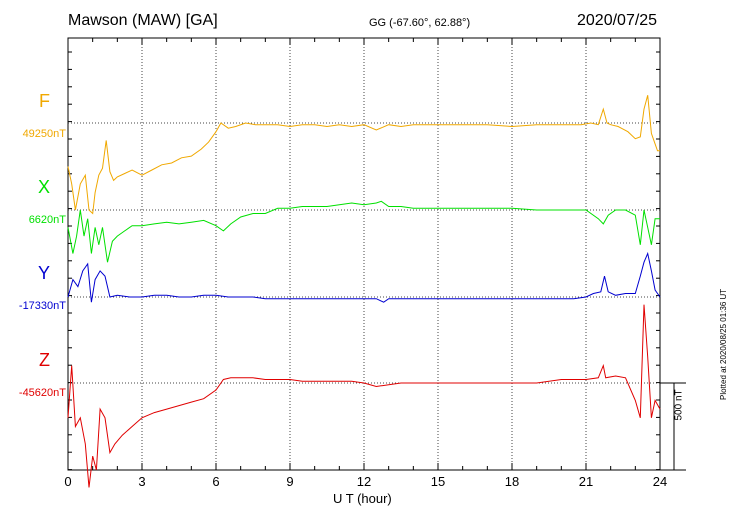 The image size is (730, 520). Describe the element at coordinates (43, 273) in the screenshot. I see `series-name-y: Y` at that location.